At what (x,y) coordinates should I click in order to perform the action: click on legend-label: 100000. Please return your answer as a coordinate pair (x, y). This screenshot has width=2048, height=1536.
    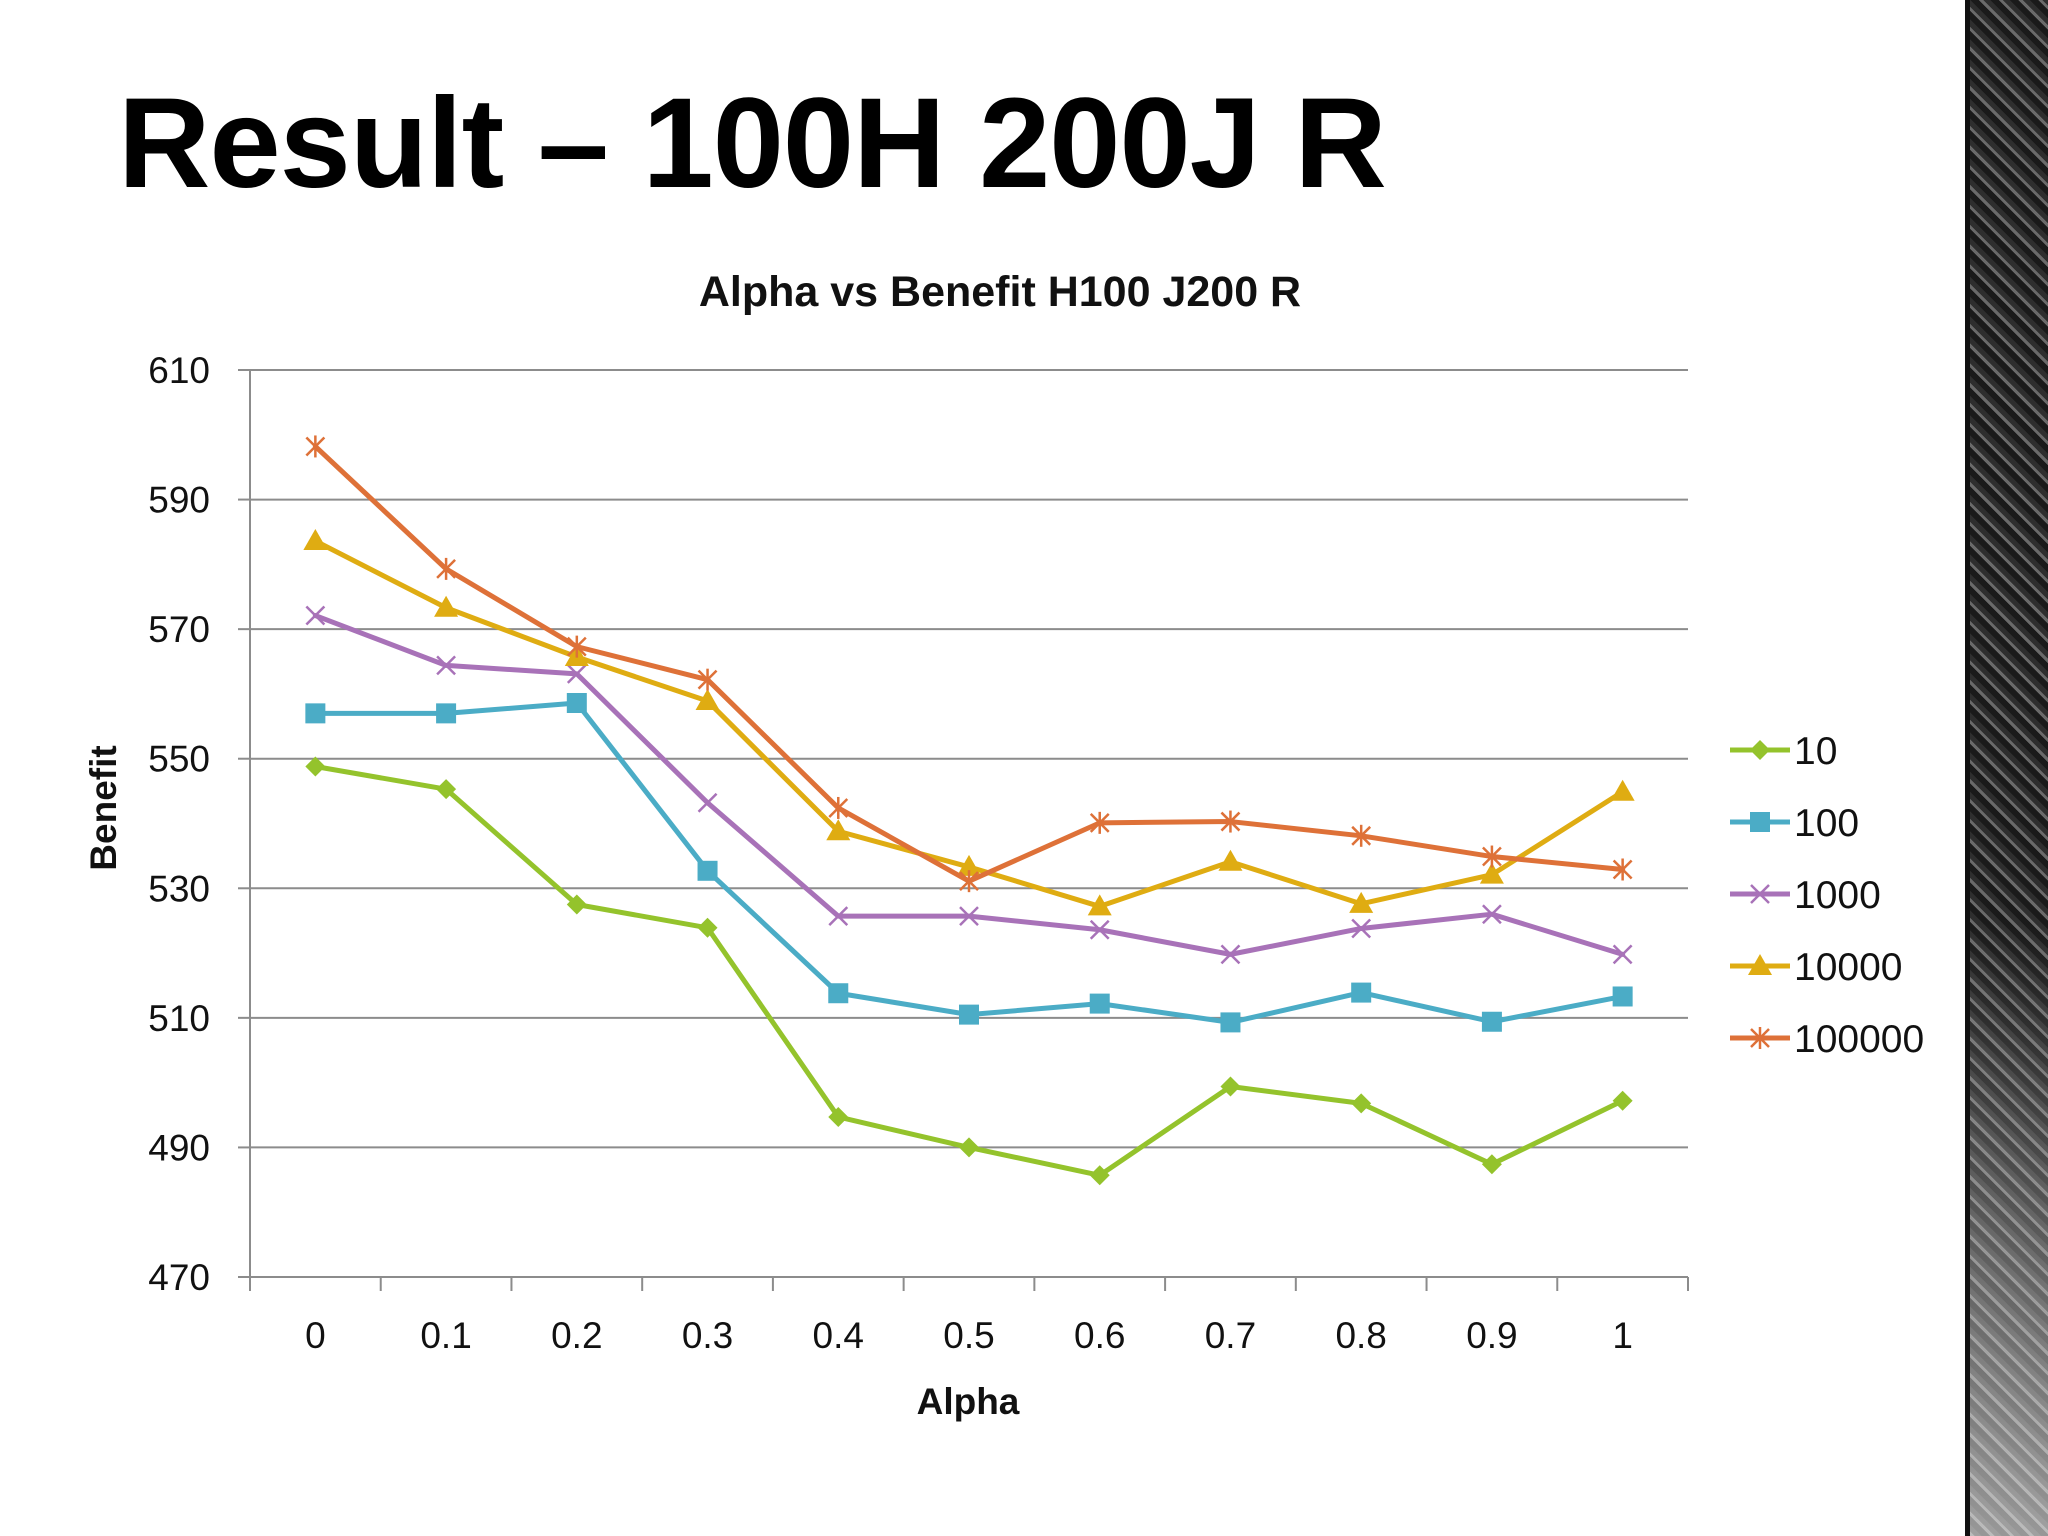
    Looking at the image, I should click on (1859, 1039).